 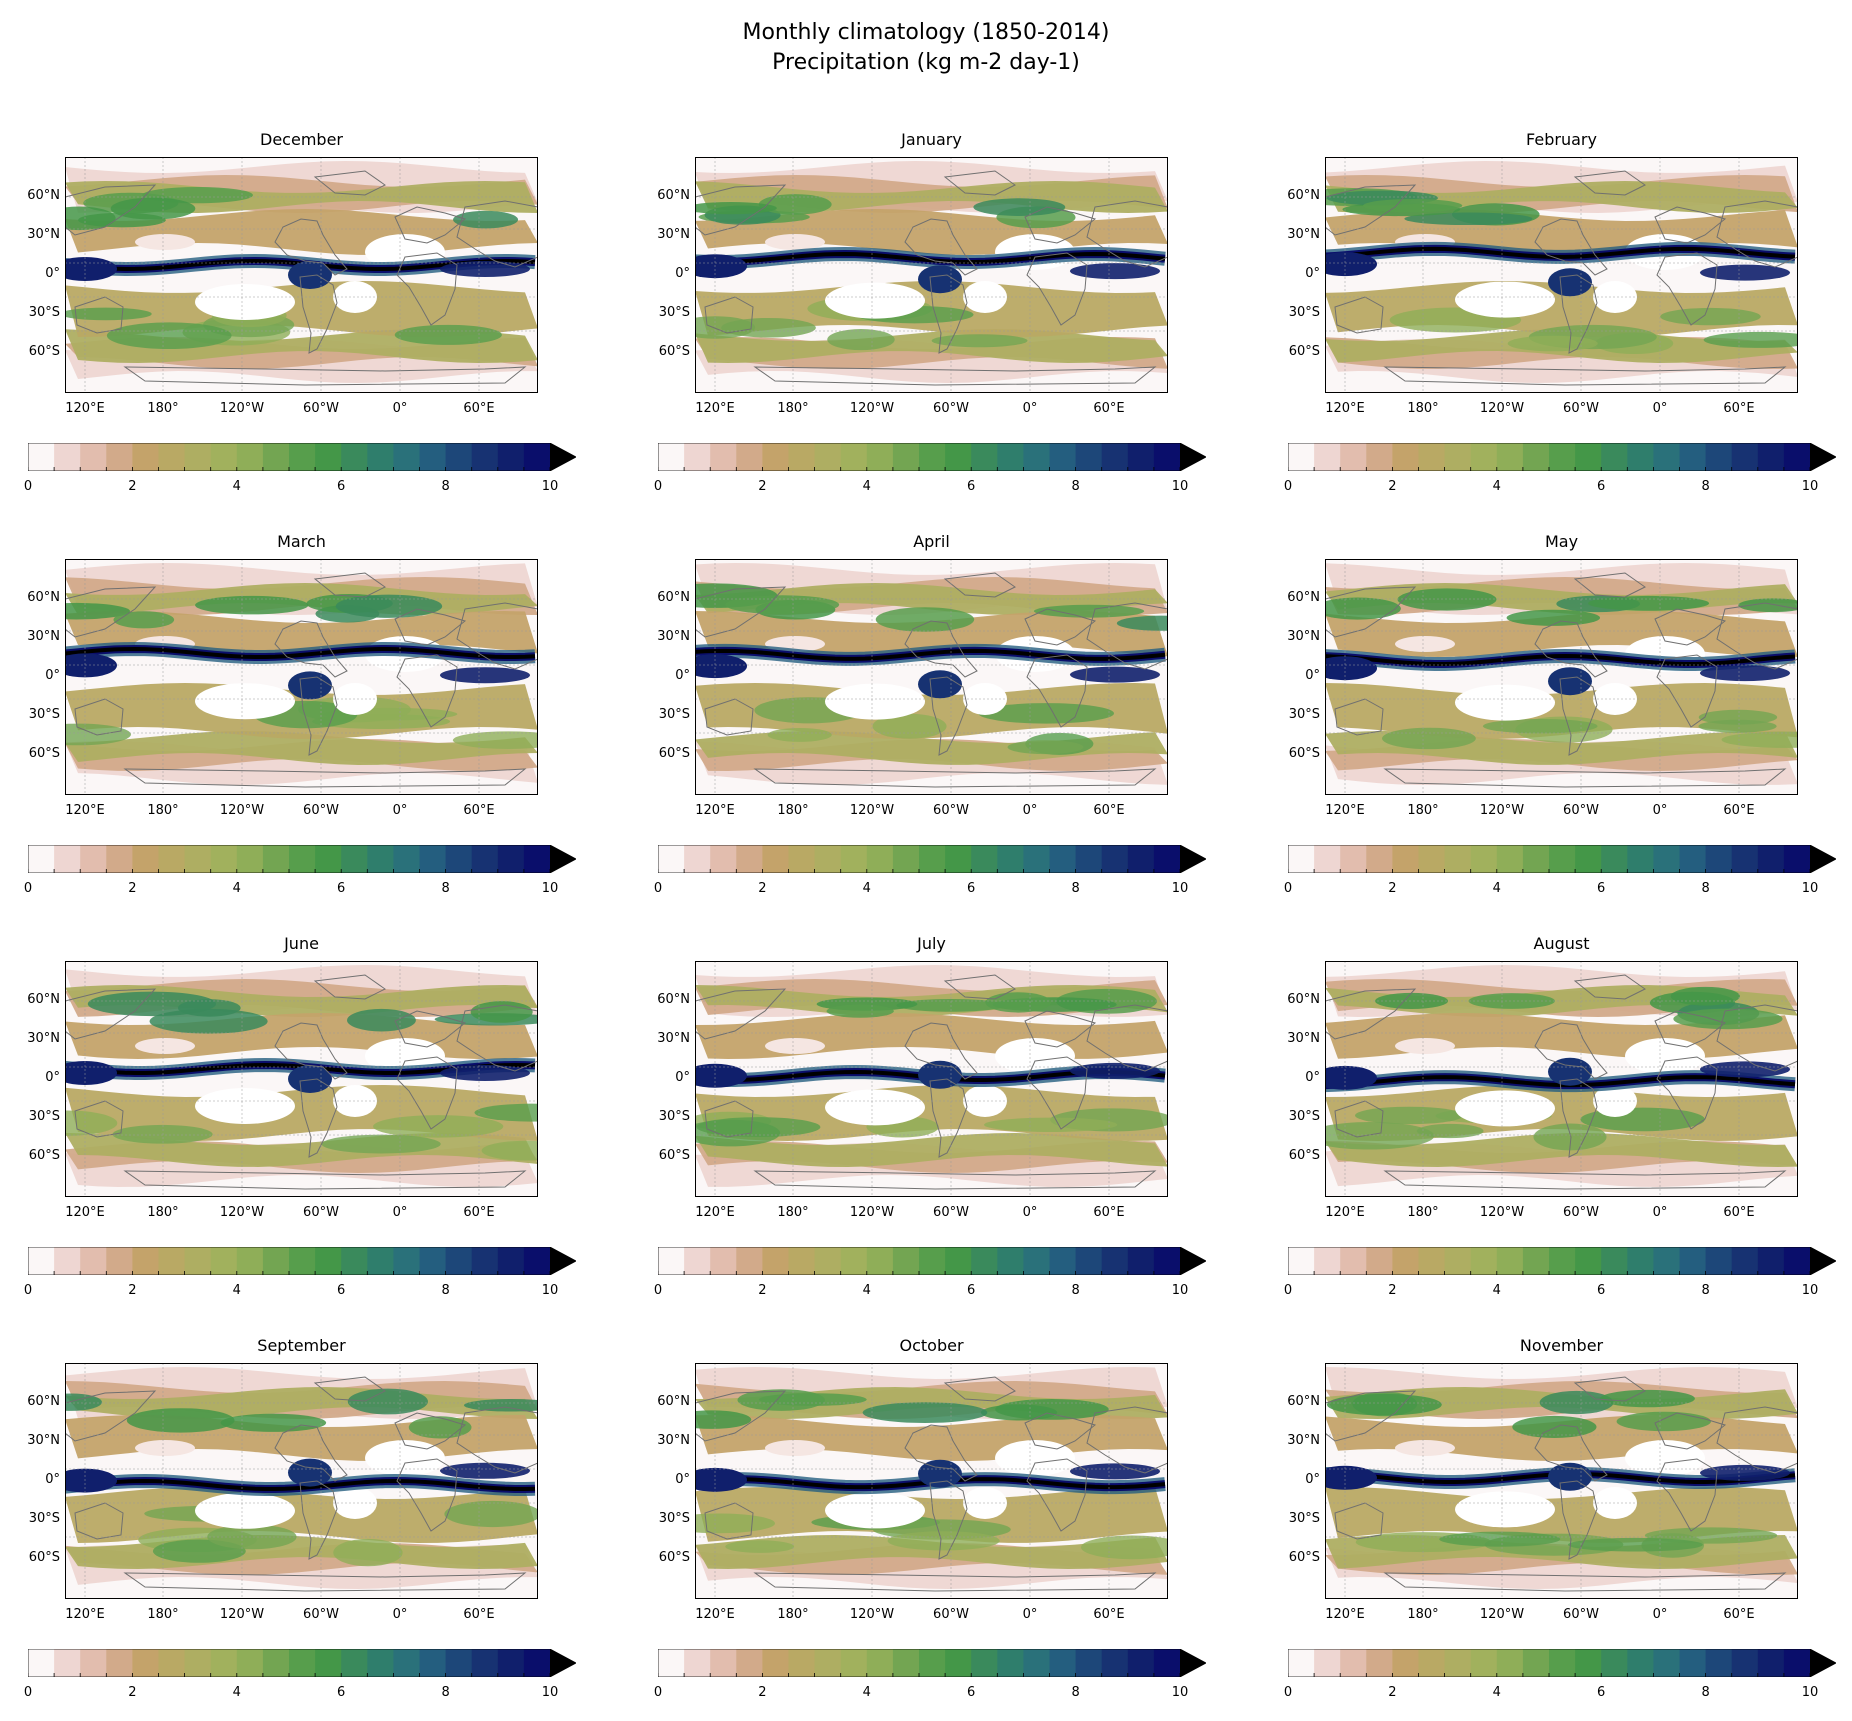 What do you see at coordinates (658, 1290) in the screenshot?
I see `colorbar-tick-label: 0` at bounding box center [658, 1290].